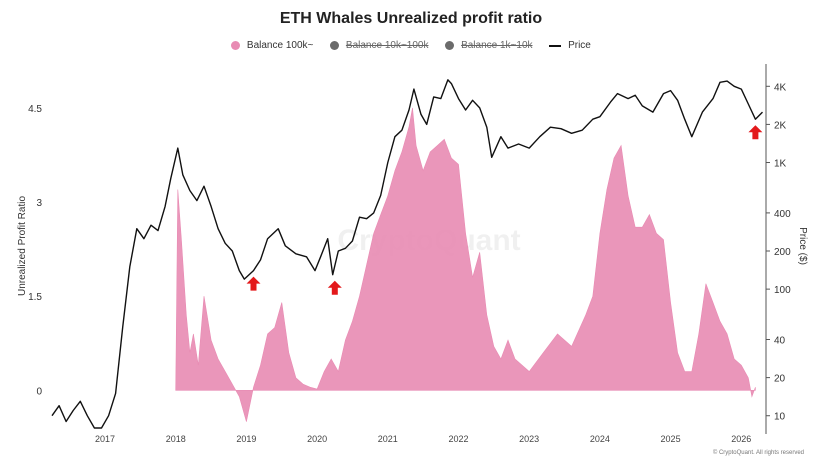 The image size is (822, 462). I want to click on legend-item-price: Price, so click(570, 45).